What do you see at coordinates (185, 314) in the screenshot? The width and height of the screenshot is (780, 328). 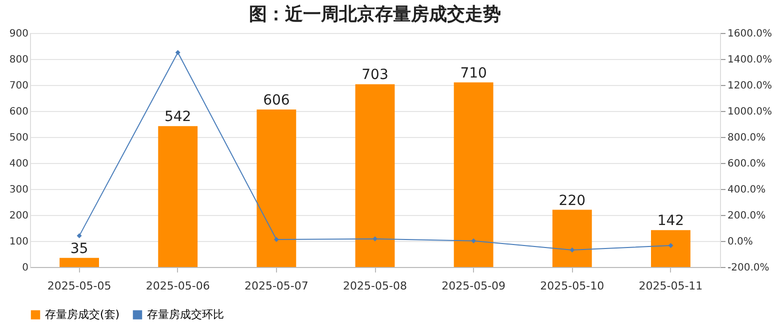 I see `legend-label: 存量房成交环比` at bounding box center [185, 314].